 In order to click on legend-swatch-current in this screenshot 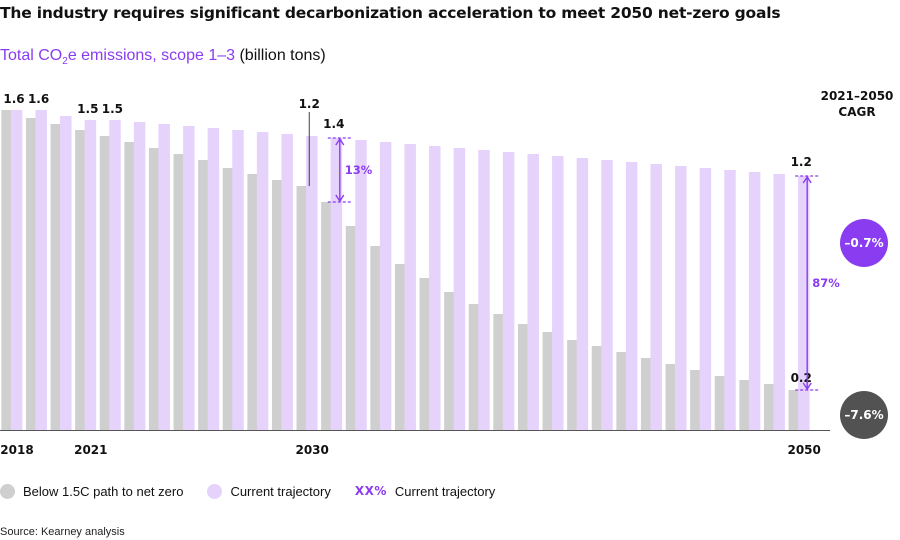, I will do `click(215, 491)`.